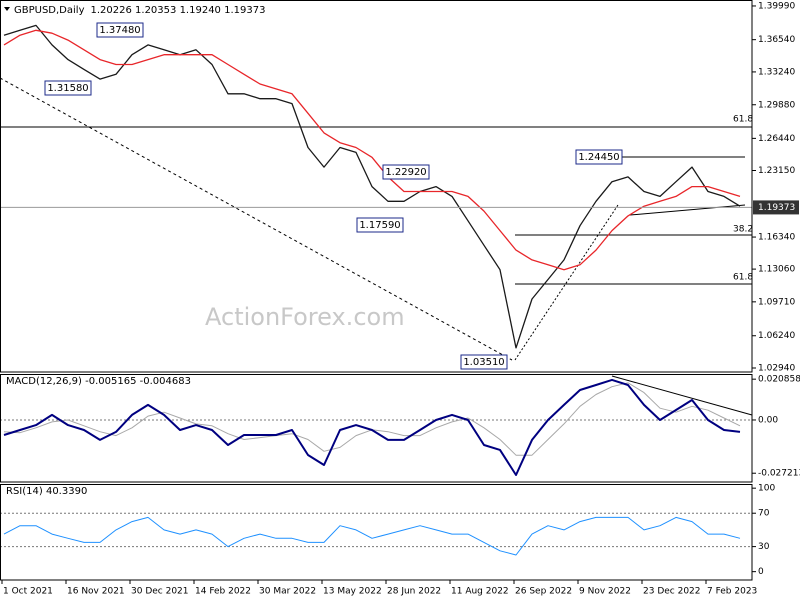  What do you see at coordinates (414, 592) in the screenshot?
I see `x-tick-label: 28 Jun 2022` at bounding box center [414, 592].